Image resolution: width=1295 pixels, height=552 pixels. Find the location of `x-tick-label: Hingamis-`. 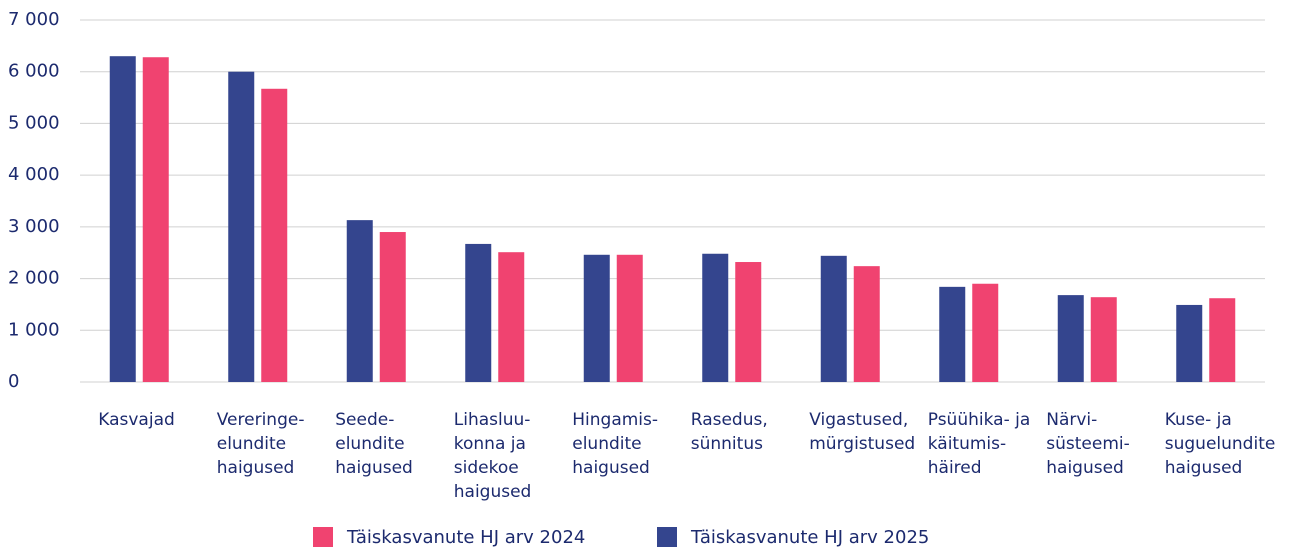

x-tick-label: Hingamis- is located at coordinates (615, 420).